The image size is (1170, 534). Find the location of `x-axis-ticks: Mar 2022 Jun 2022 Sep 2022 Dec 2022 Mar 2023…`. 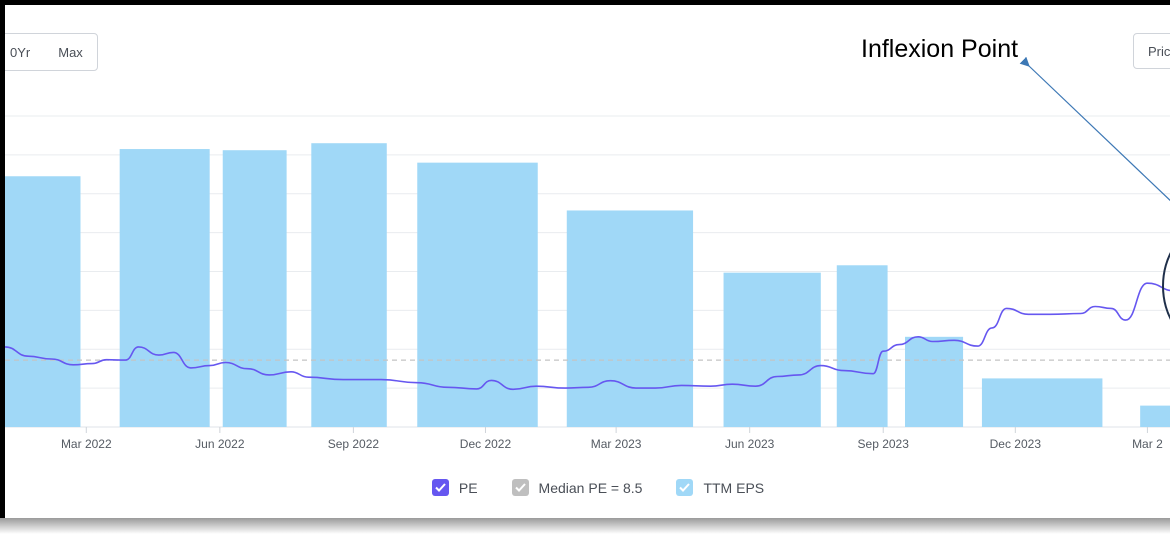

x-axis-ticks: Mar 2022 Jun 2022 Sep 2022 Dec 2022 Mar 2023… is located at coordinates (612, 439).